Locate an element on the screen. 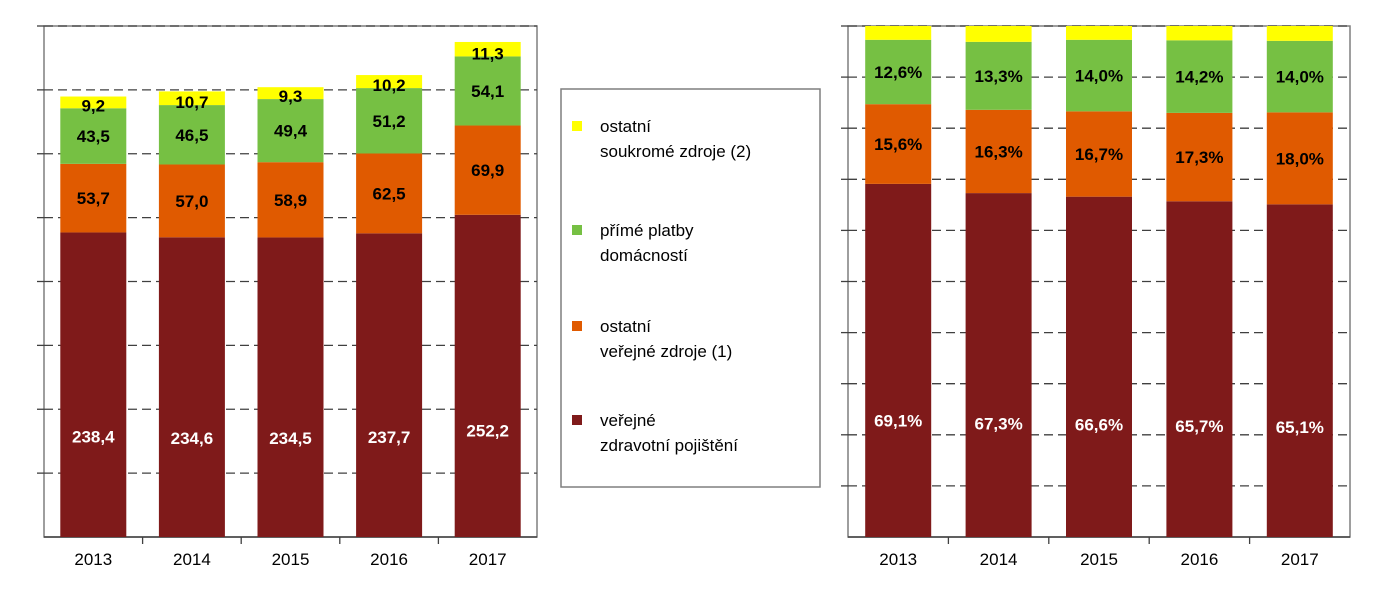  data-label: 46,5 is located at coordinates (191, 135).